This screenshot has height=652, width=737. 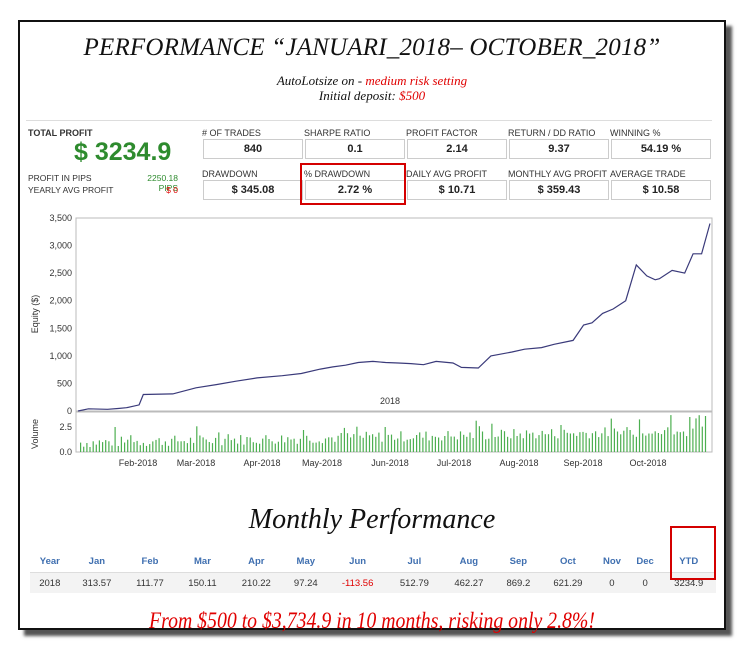 What do you see at coordinates (358, 561) in the screenshot?
I see `table-header-jun: Jun` at bounding box center [358, 561].